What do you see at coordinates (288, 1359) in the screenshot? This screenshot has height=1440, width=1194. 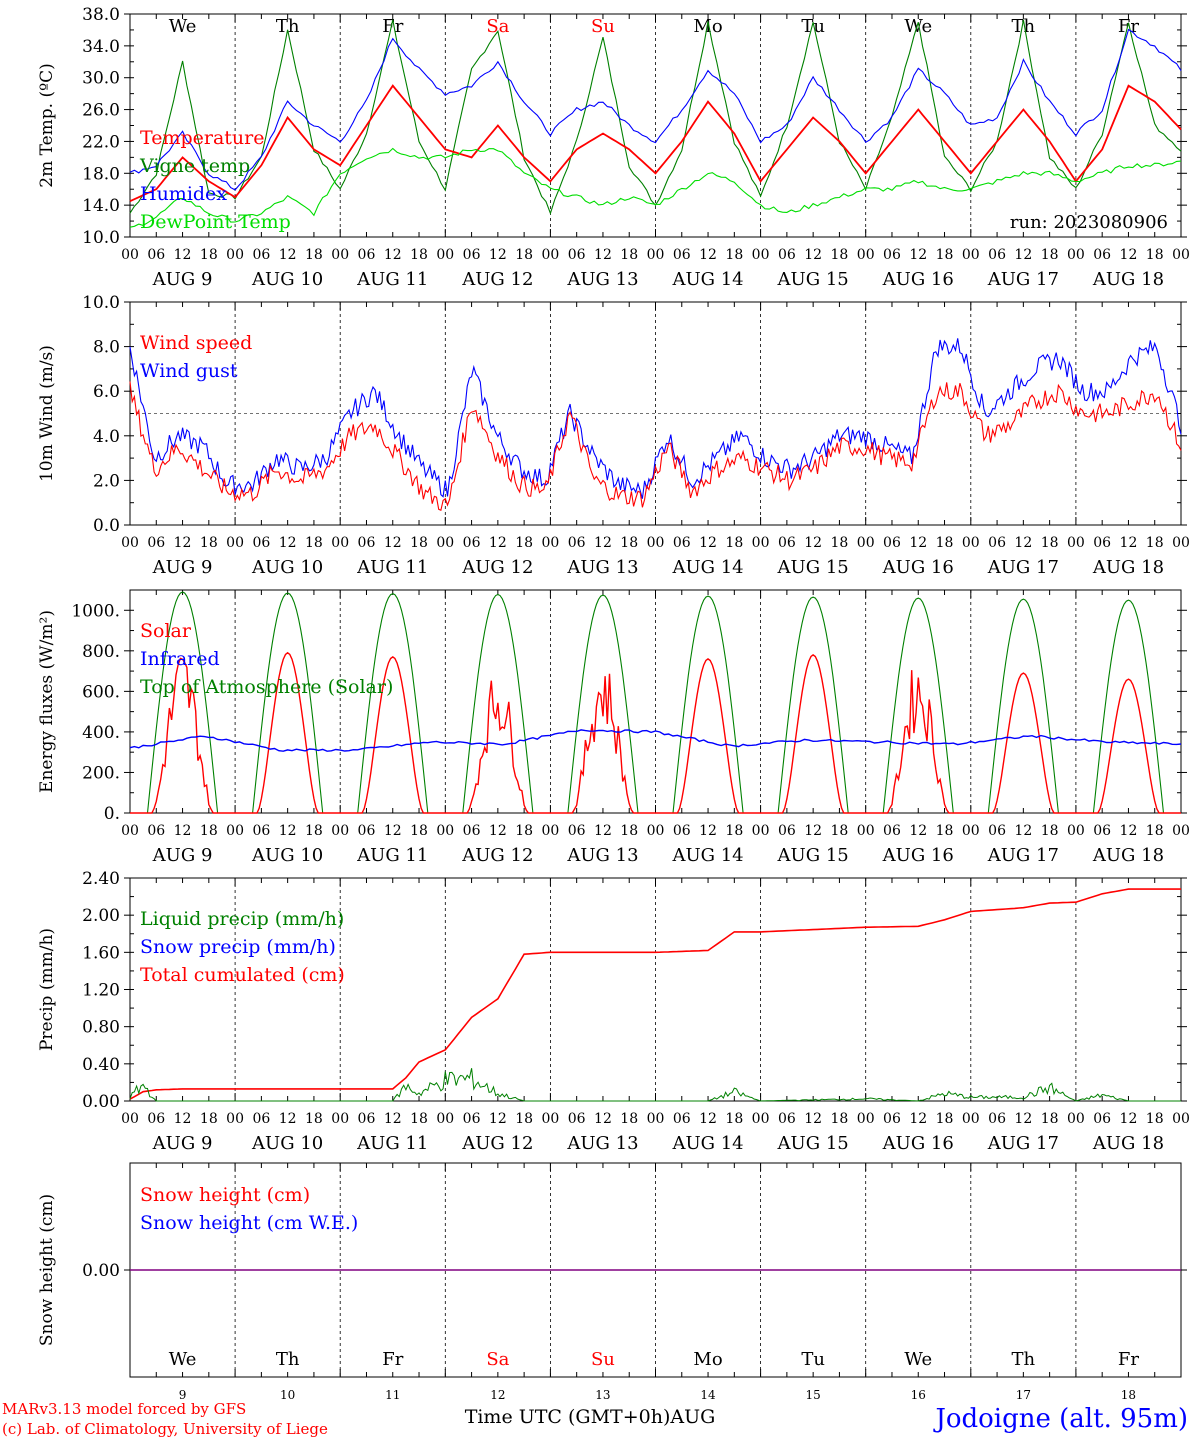 I see `day-name-label: Th` at bounding box center [288, 1359].